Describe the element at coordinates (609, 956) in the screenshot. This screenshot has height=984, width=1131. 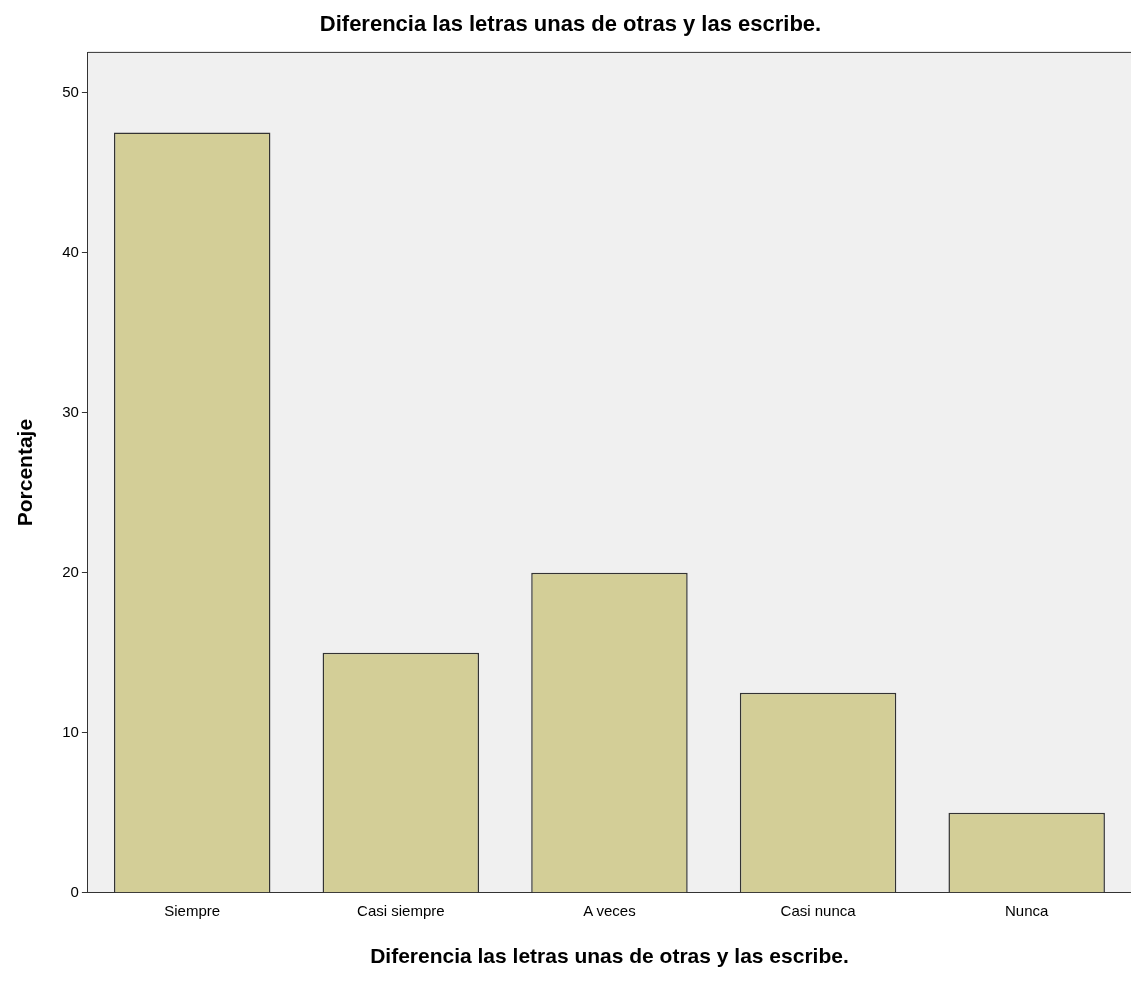
I see `x-axis-title: Diferencia las letras unas de otras y las escribe.` at that location.